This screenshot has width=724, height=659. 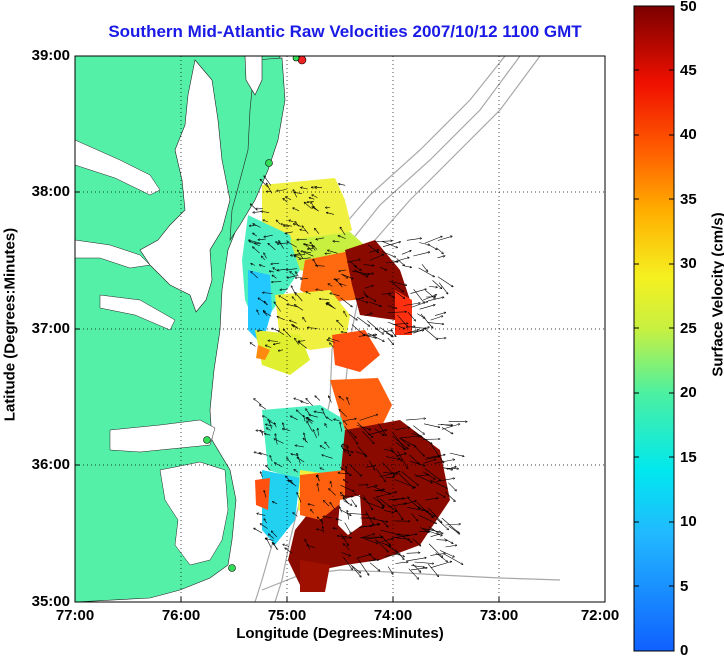 I want to click on colorbar-tick-label: 50, so click(x=688, y=7).